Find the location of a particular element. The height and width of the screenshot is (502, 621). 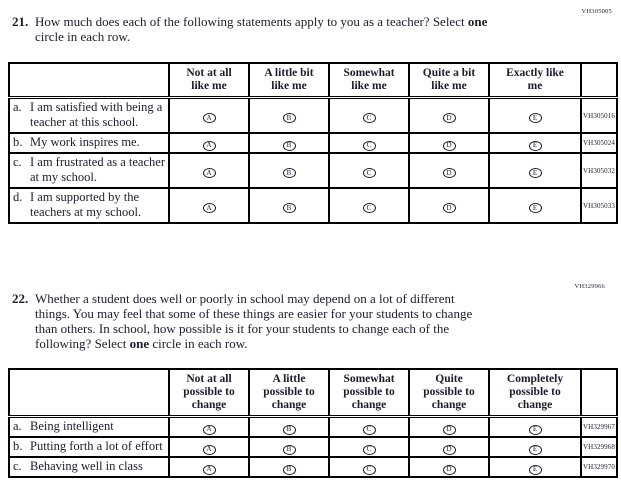

column-header-5: Exactly like me is located at coordinates (535, 80).